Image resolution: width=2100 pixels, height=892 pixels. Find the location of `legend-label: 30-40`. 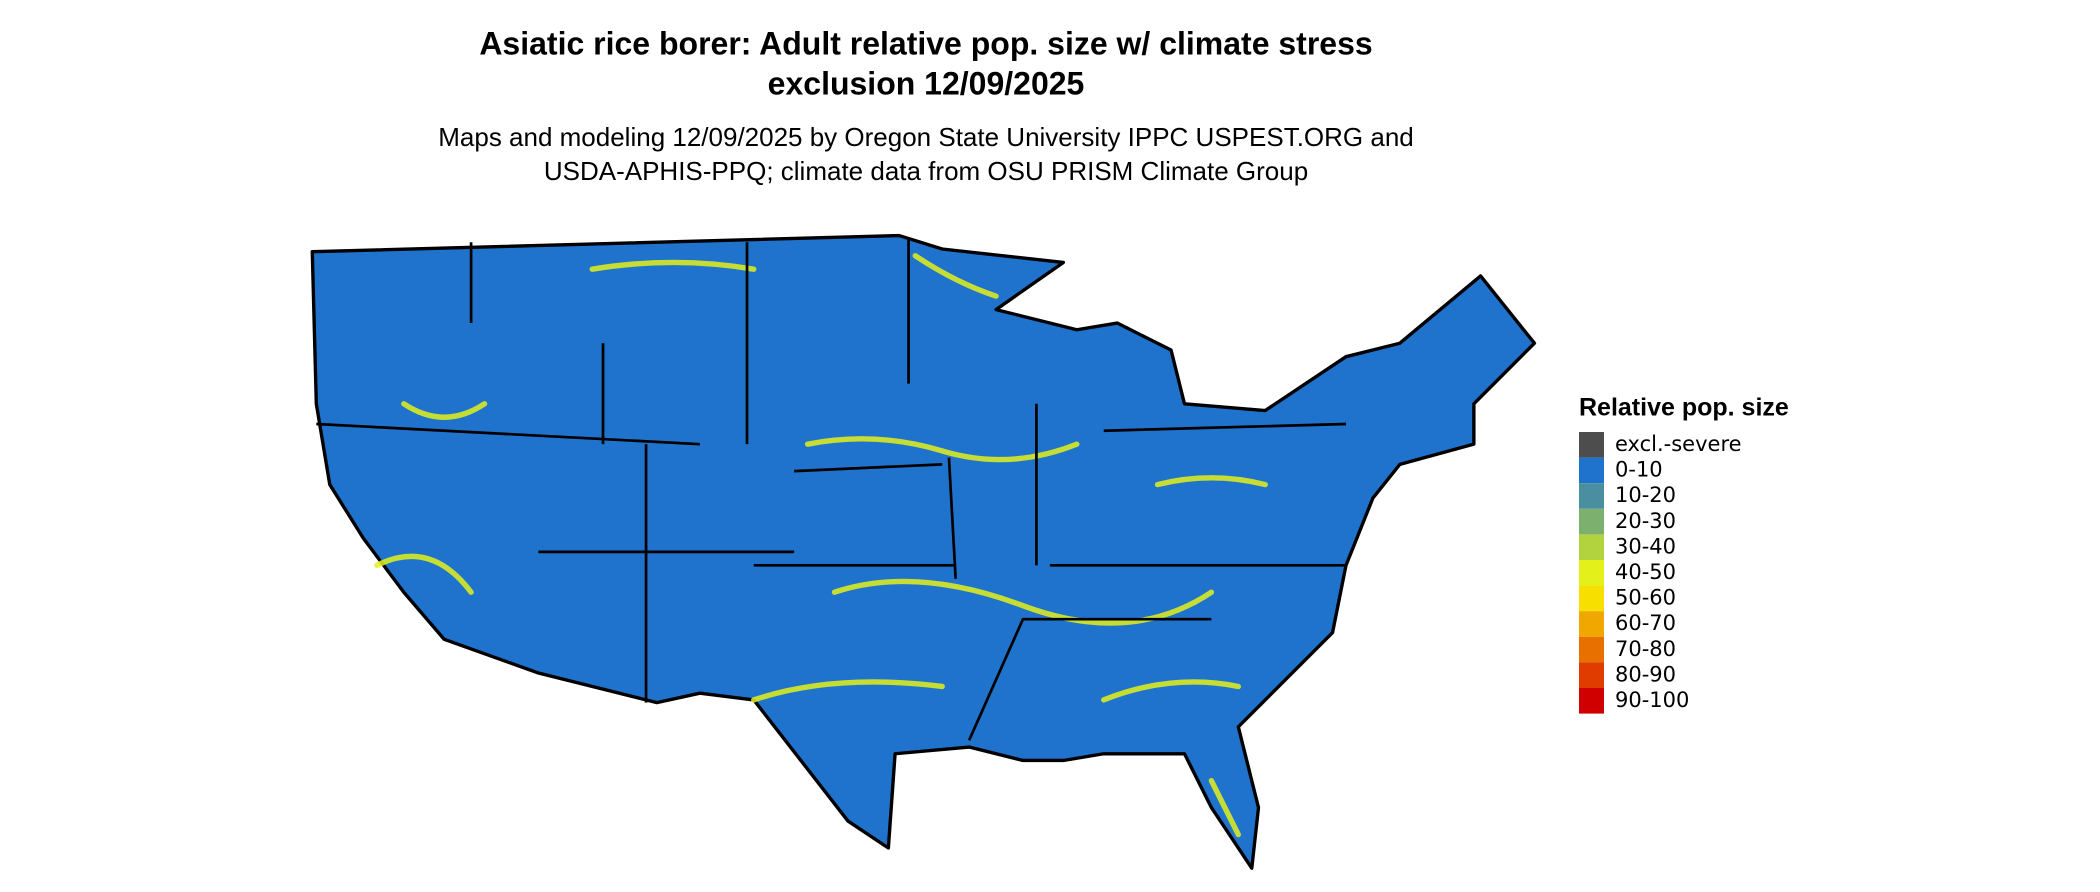

legend-label: 30-40 is located at coordinates (1645, 546).